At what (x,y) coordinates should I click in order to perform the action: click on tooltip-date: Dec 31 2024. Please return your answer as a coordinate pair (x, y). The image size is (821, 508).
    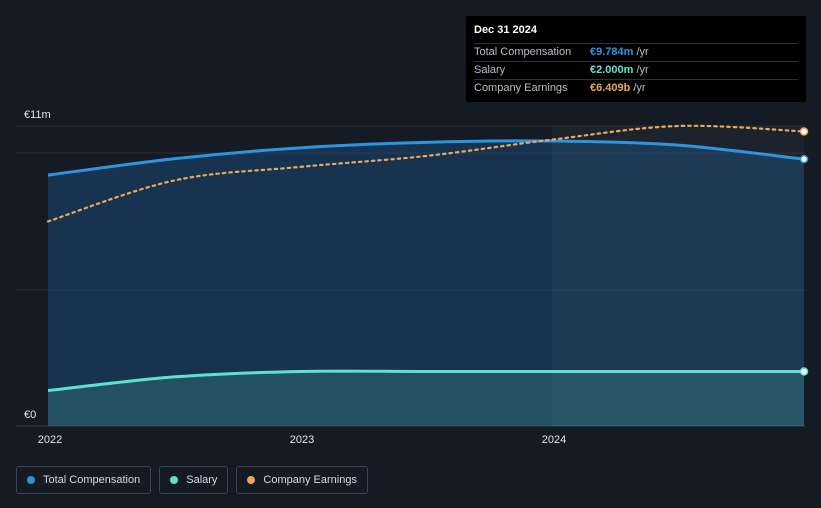
    Looking at the image, I should click on (505, 30).